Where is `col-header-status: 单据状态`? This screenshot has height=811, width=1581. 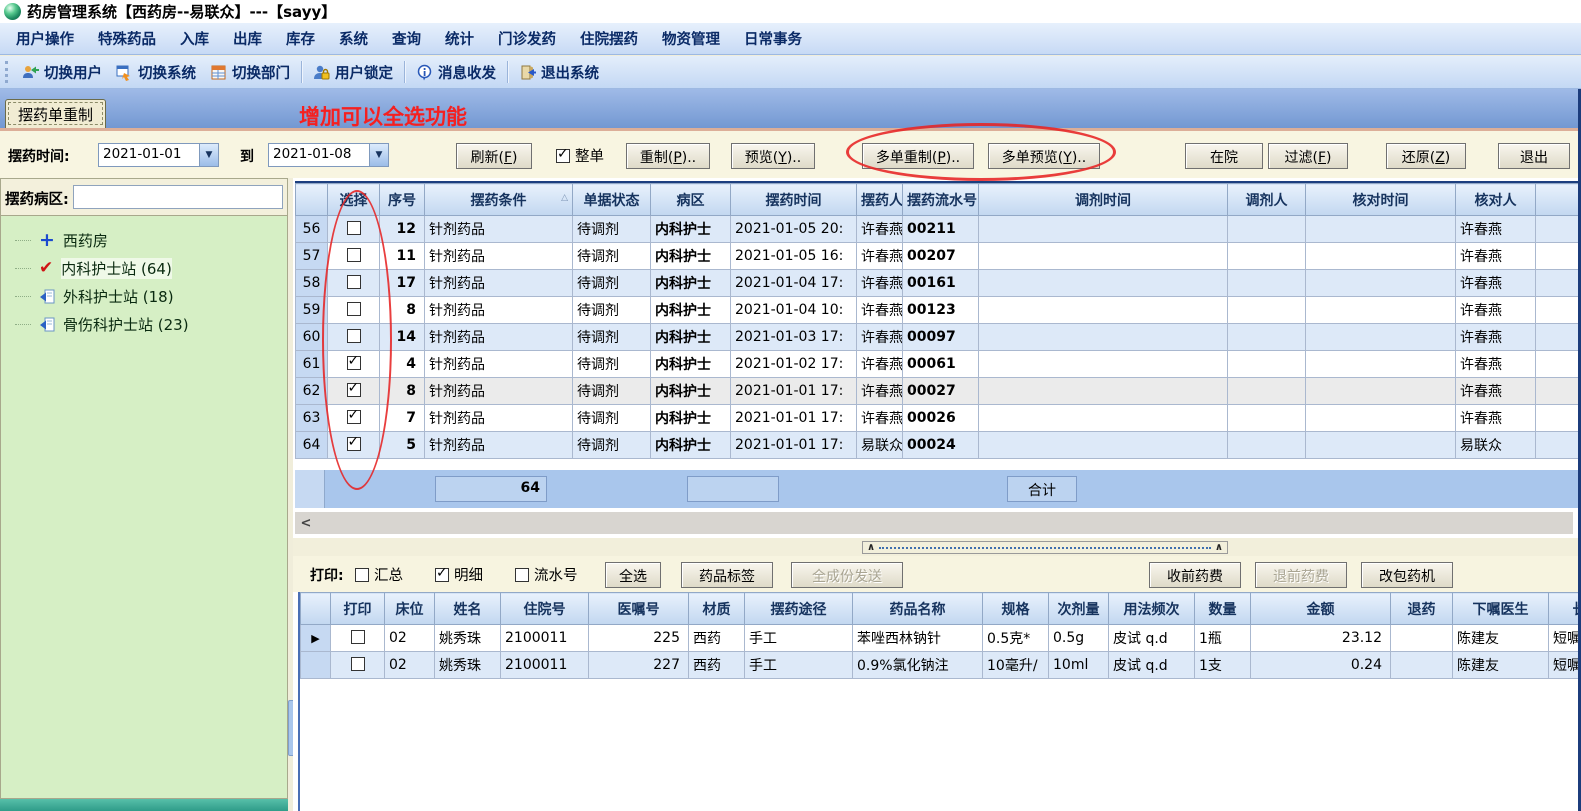 col-header-status: 单据状态 is located at coordinates (611, 199).